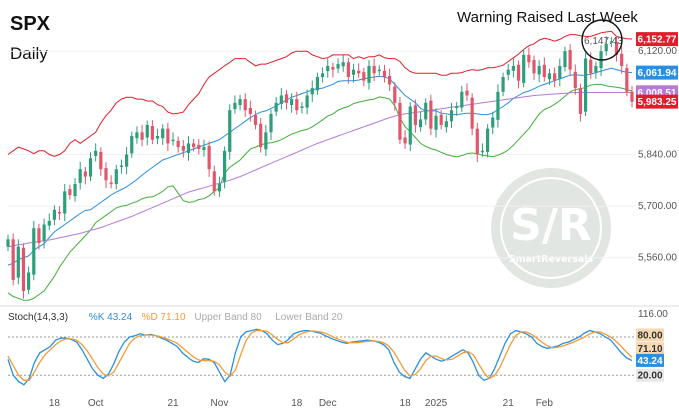 The image size is (679, 412). I want to click on watermark-inner-ring, so click(551, 228).